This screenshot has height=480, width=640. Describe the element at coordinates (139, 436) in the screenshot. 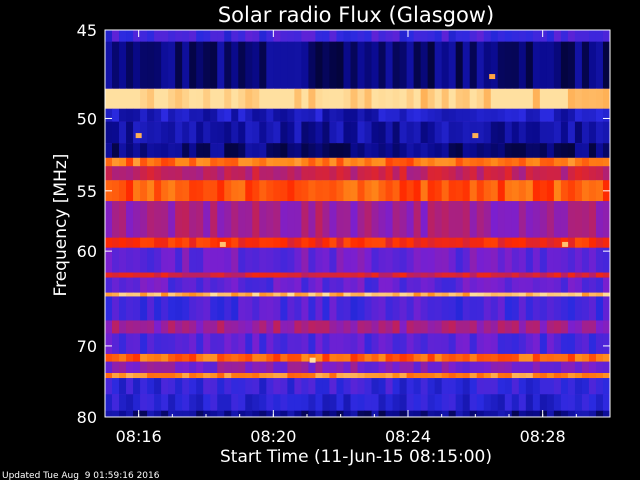

I see `x-tick-label: 08:16` at that location.